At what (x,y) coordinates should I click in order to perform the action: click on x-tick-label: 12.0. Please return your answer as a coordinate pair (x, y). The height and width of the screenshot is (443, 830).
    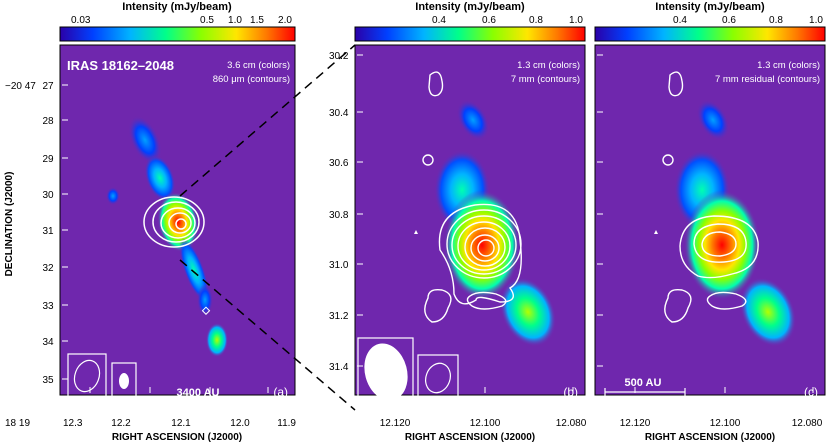
    Looking at the image, I should click on (240, 423).